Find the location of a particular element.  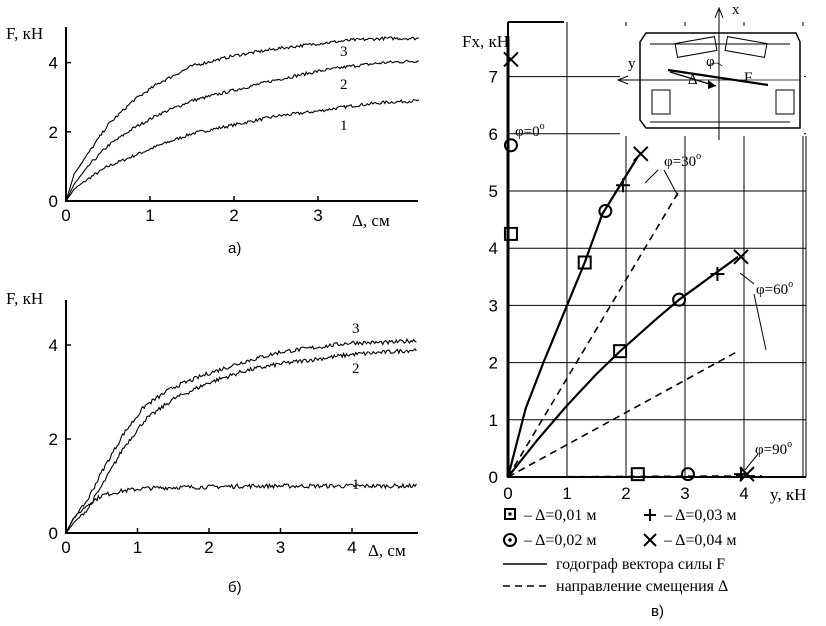

panel-b-caption: б) is located at coordinates (235, 587).